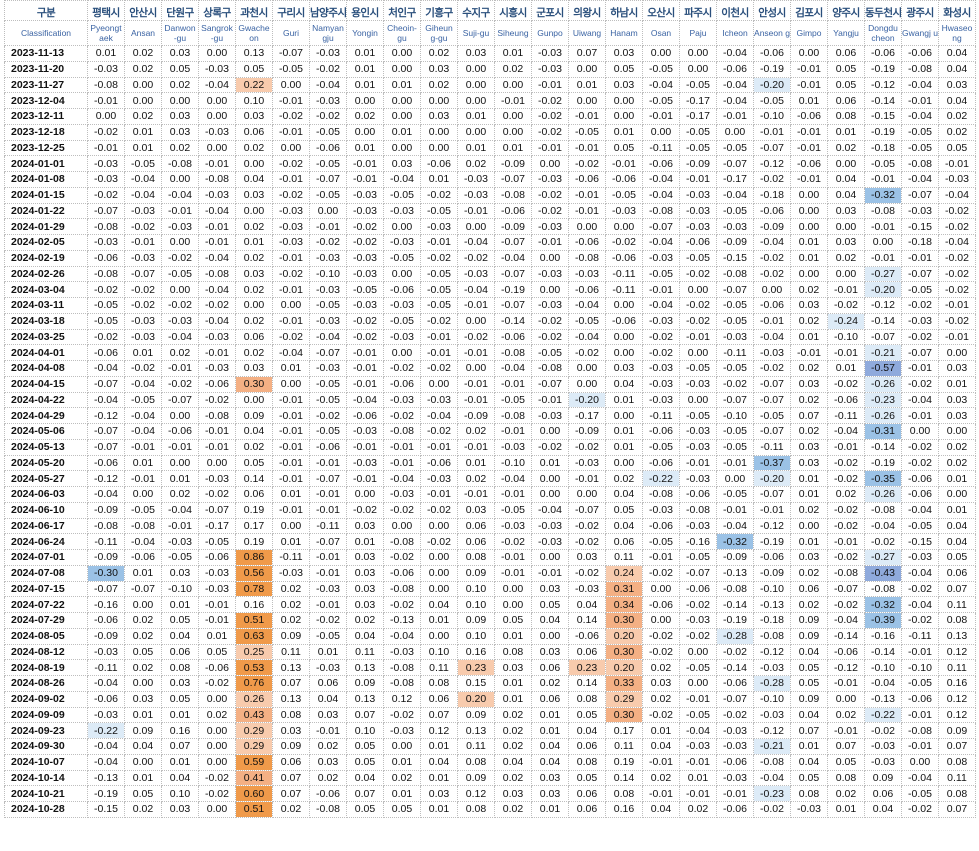 Image resolution: width=979 pixels, height=851 pixels. What do you see at coordinates (883, 494) in the screenshot?
I see `heatmap-cell: -0.26` at bounding box center [883, 494].